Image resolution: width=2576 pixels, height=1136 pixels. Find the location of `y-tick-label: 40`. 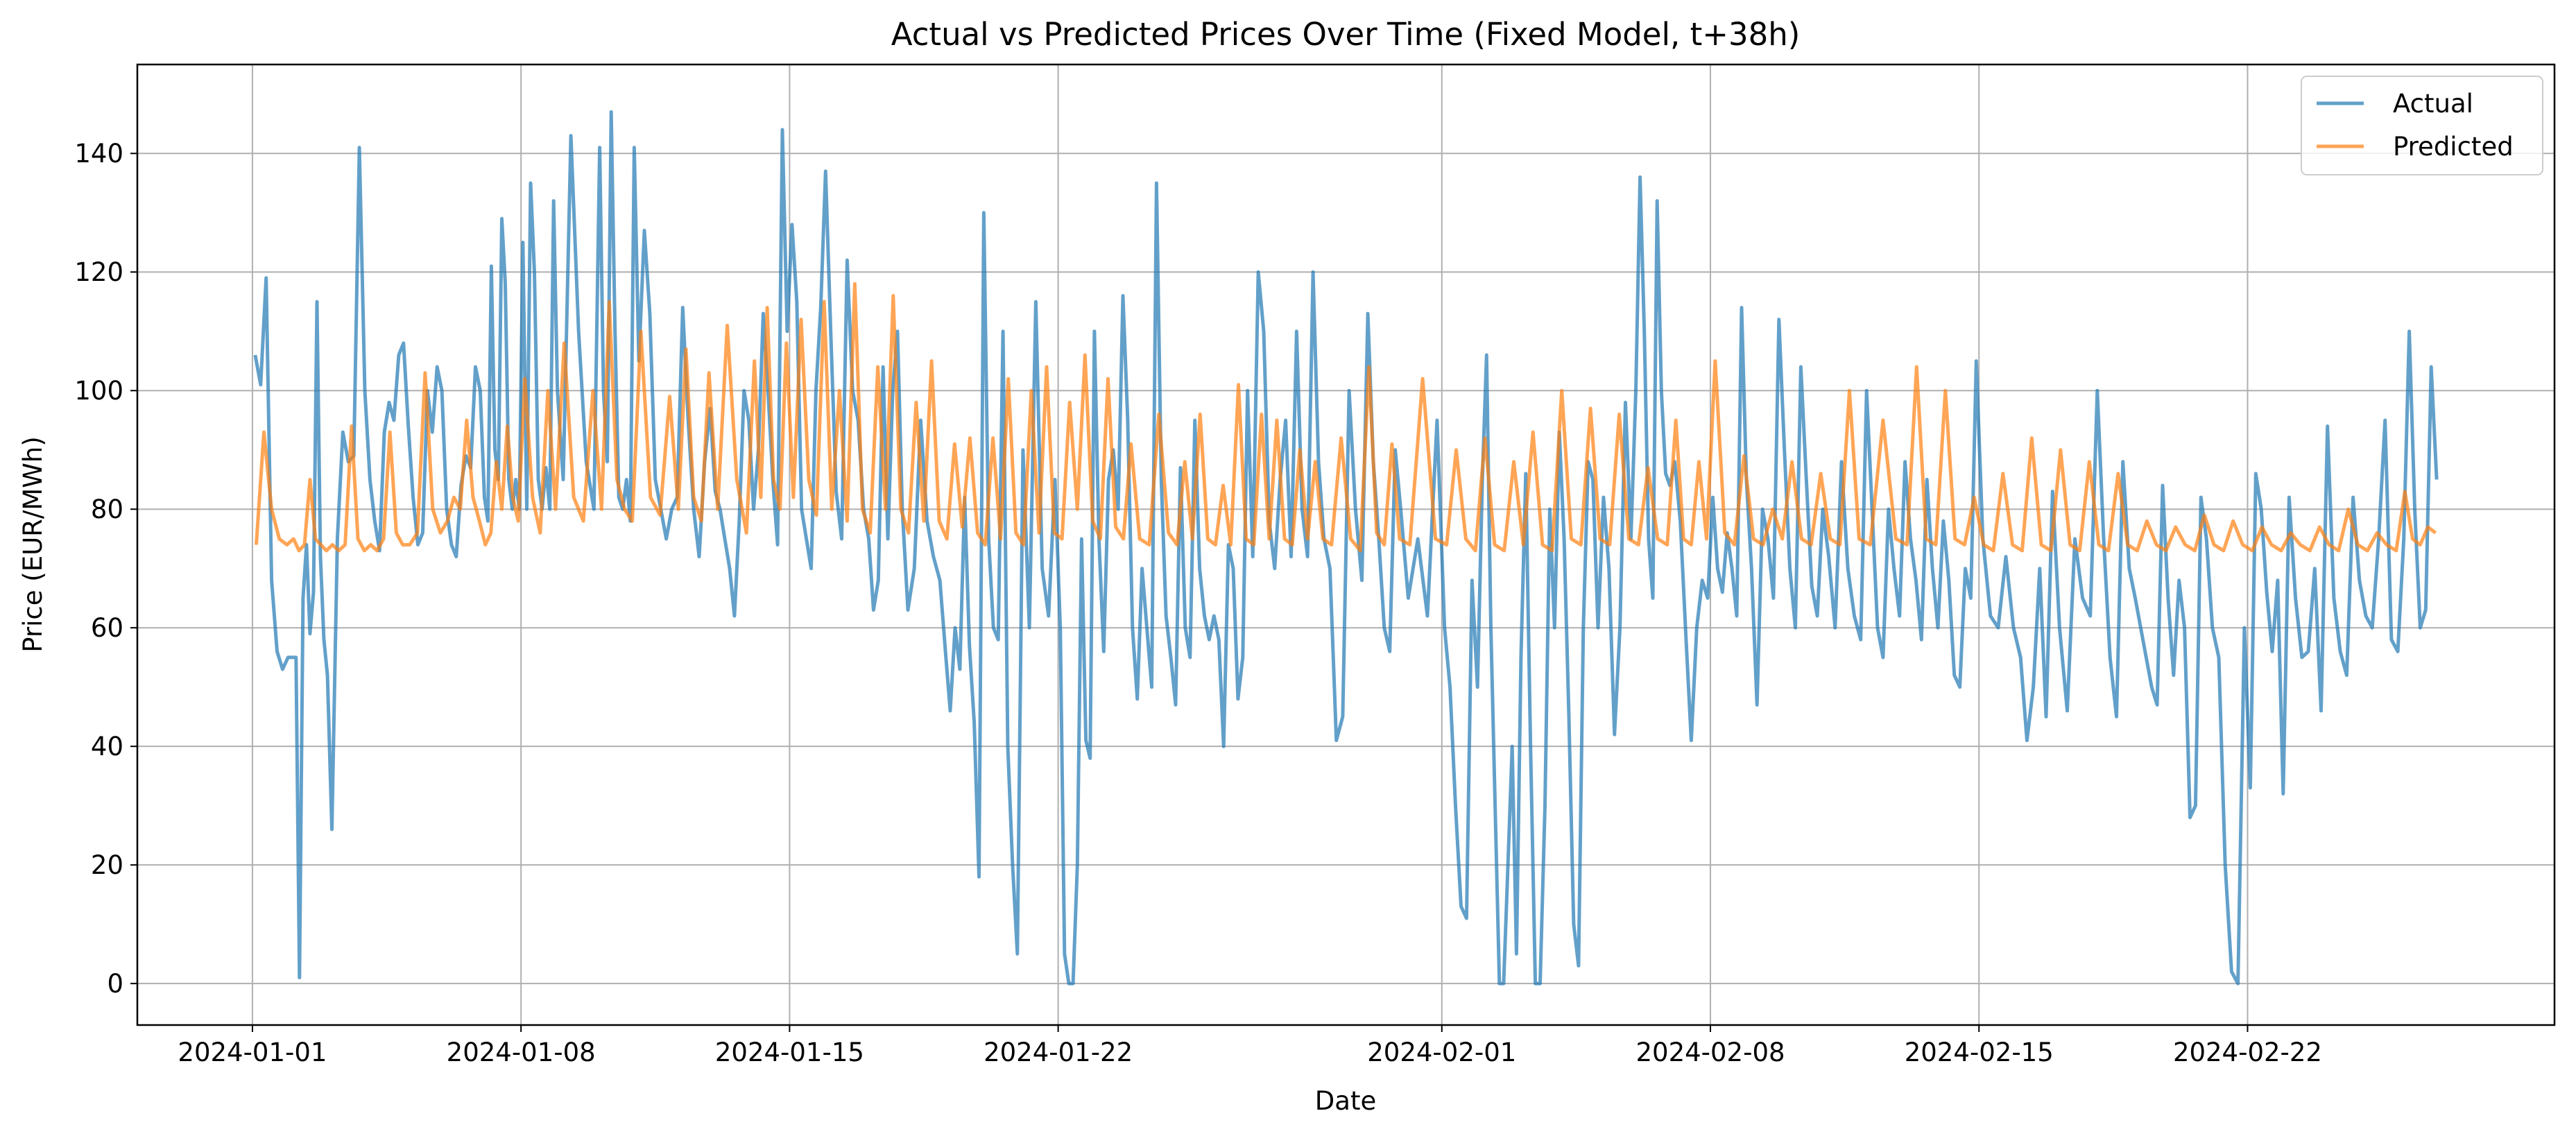

y-tick-label: 40 is located at coordinates (107, 746).